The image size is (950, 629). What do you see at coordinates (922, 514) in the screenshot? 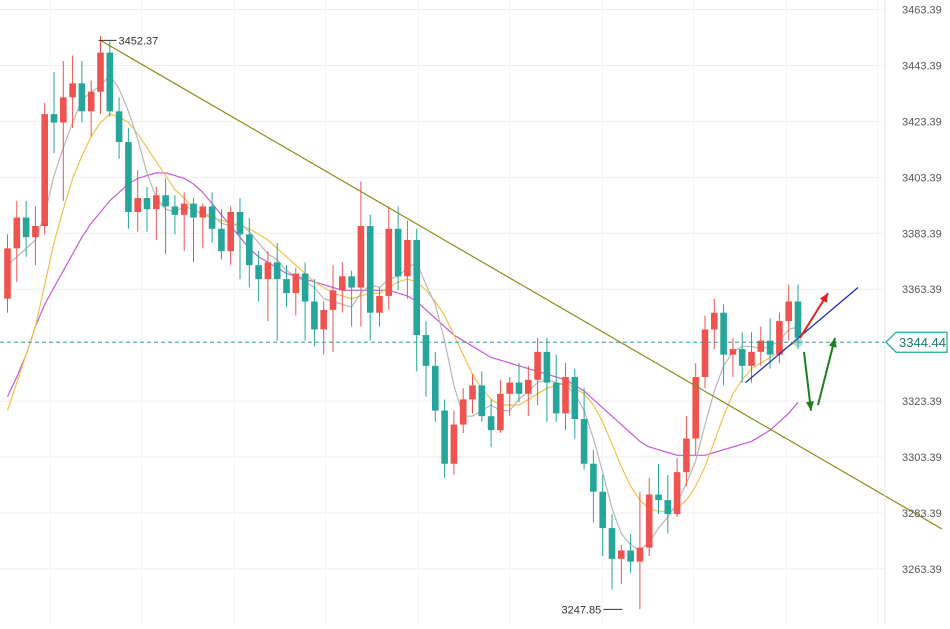
I see `y-tick-label: 3283.39` at bounding box center [922, 514].